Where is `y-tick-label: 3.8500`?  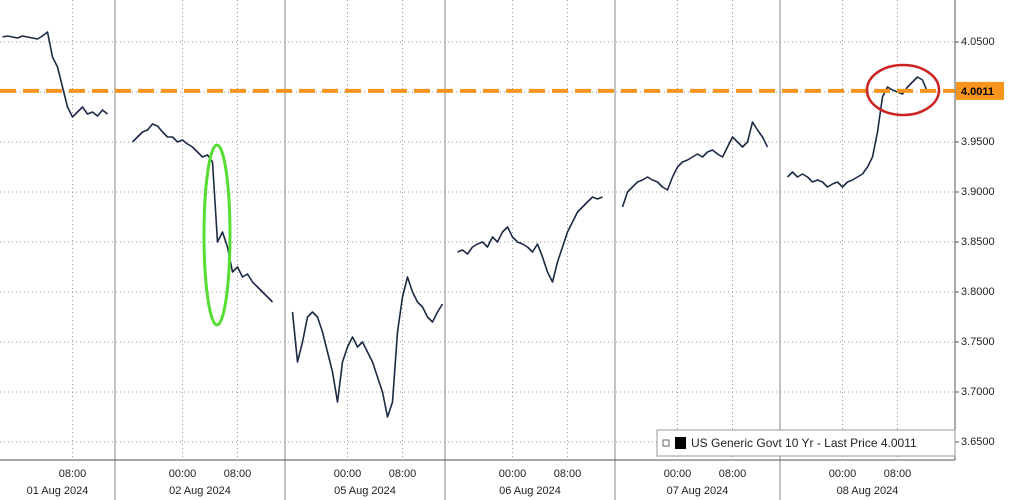 y-tick-label: 3.8500 is located at coordinates (978, 242).